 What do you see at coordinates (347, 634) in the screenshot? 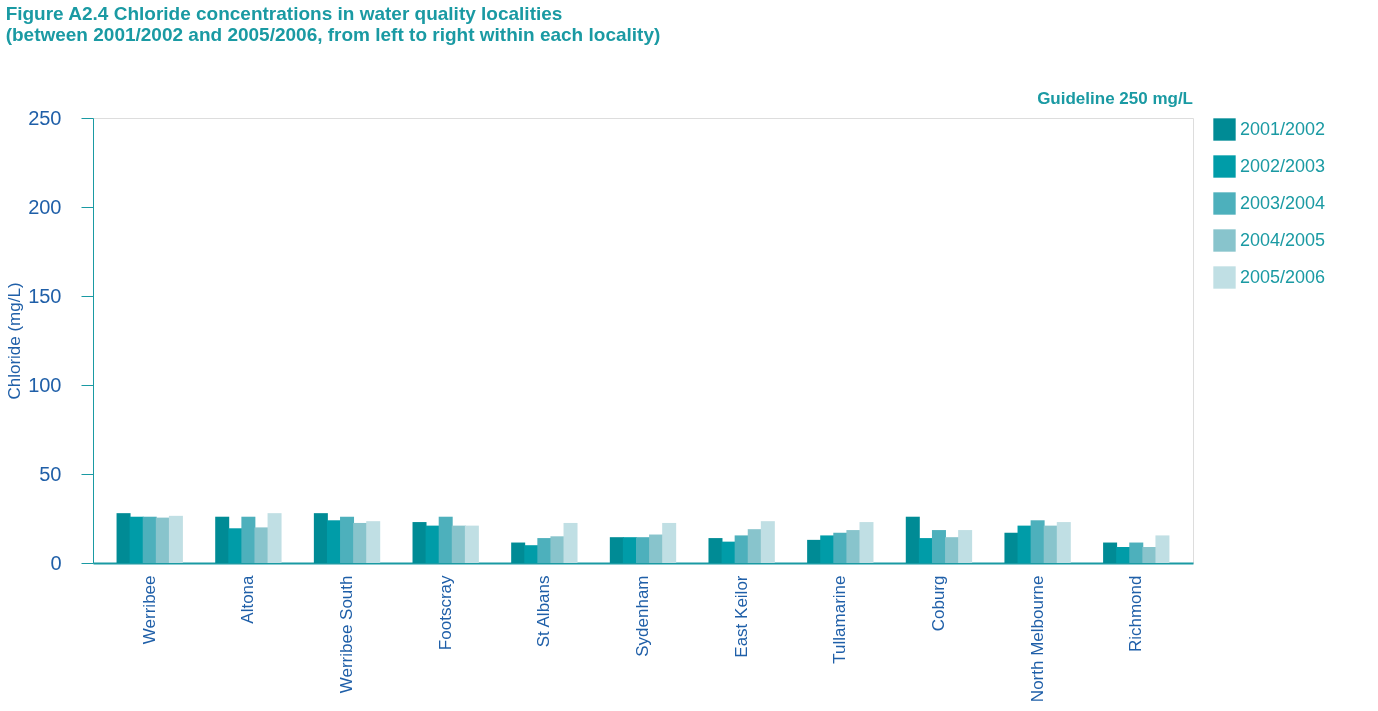
I see `x-tick-label: Werribee South` at bounding box center [347, 634].